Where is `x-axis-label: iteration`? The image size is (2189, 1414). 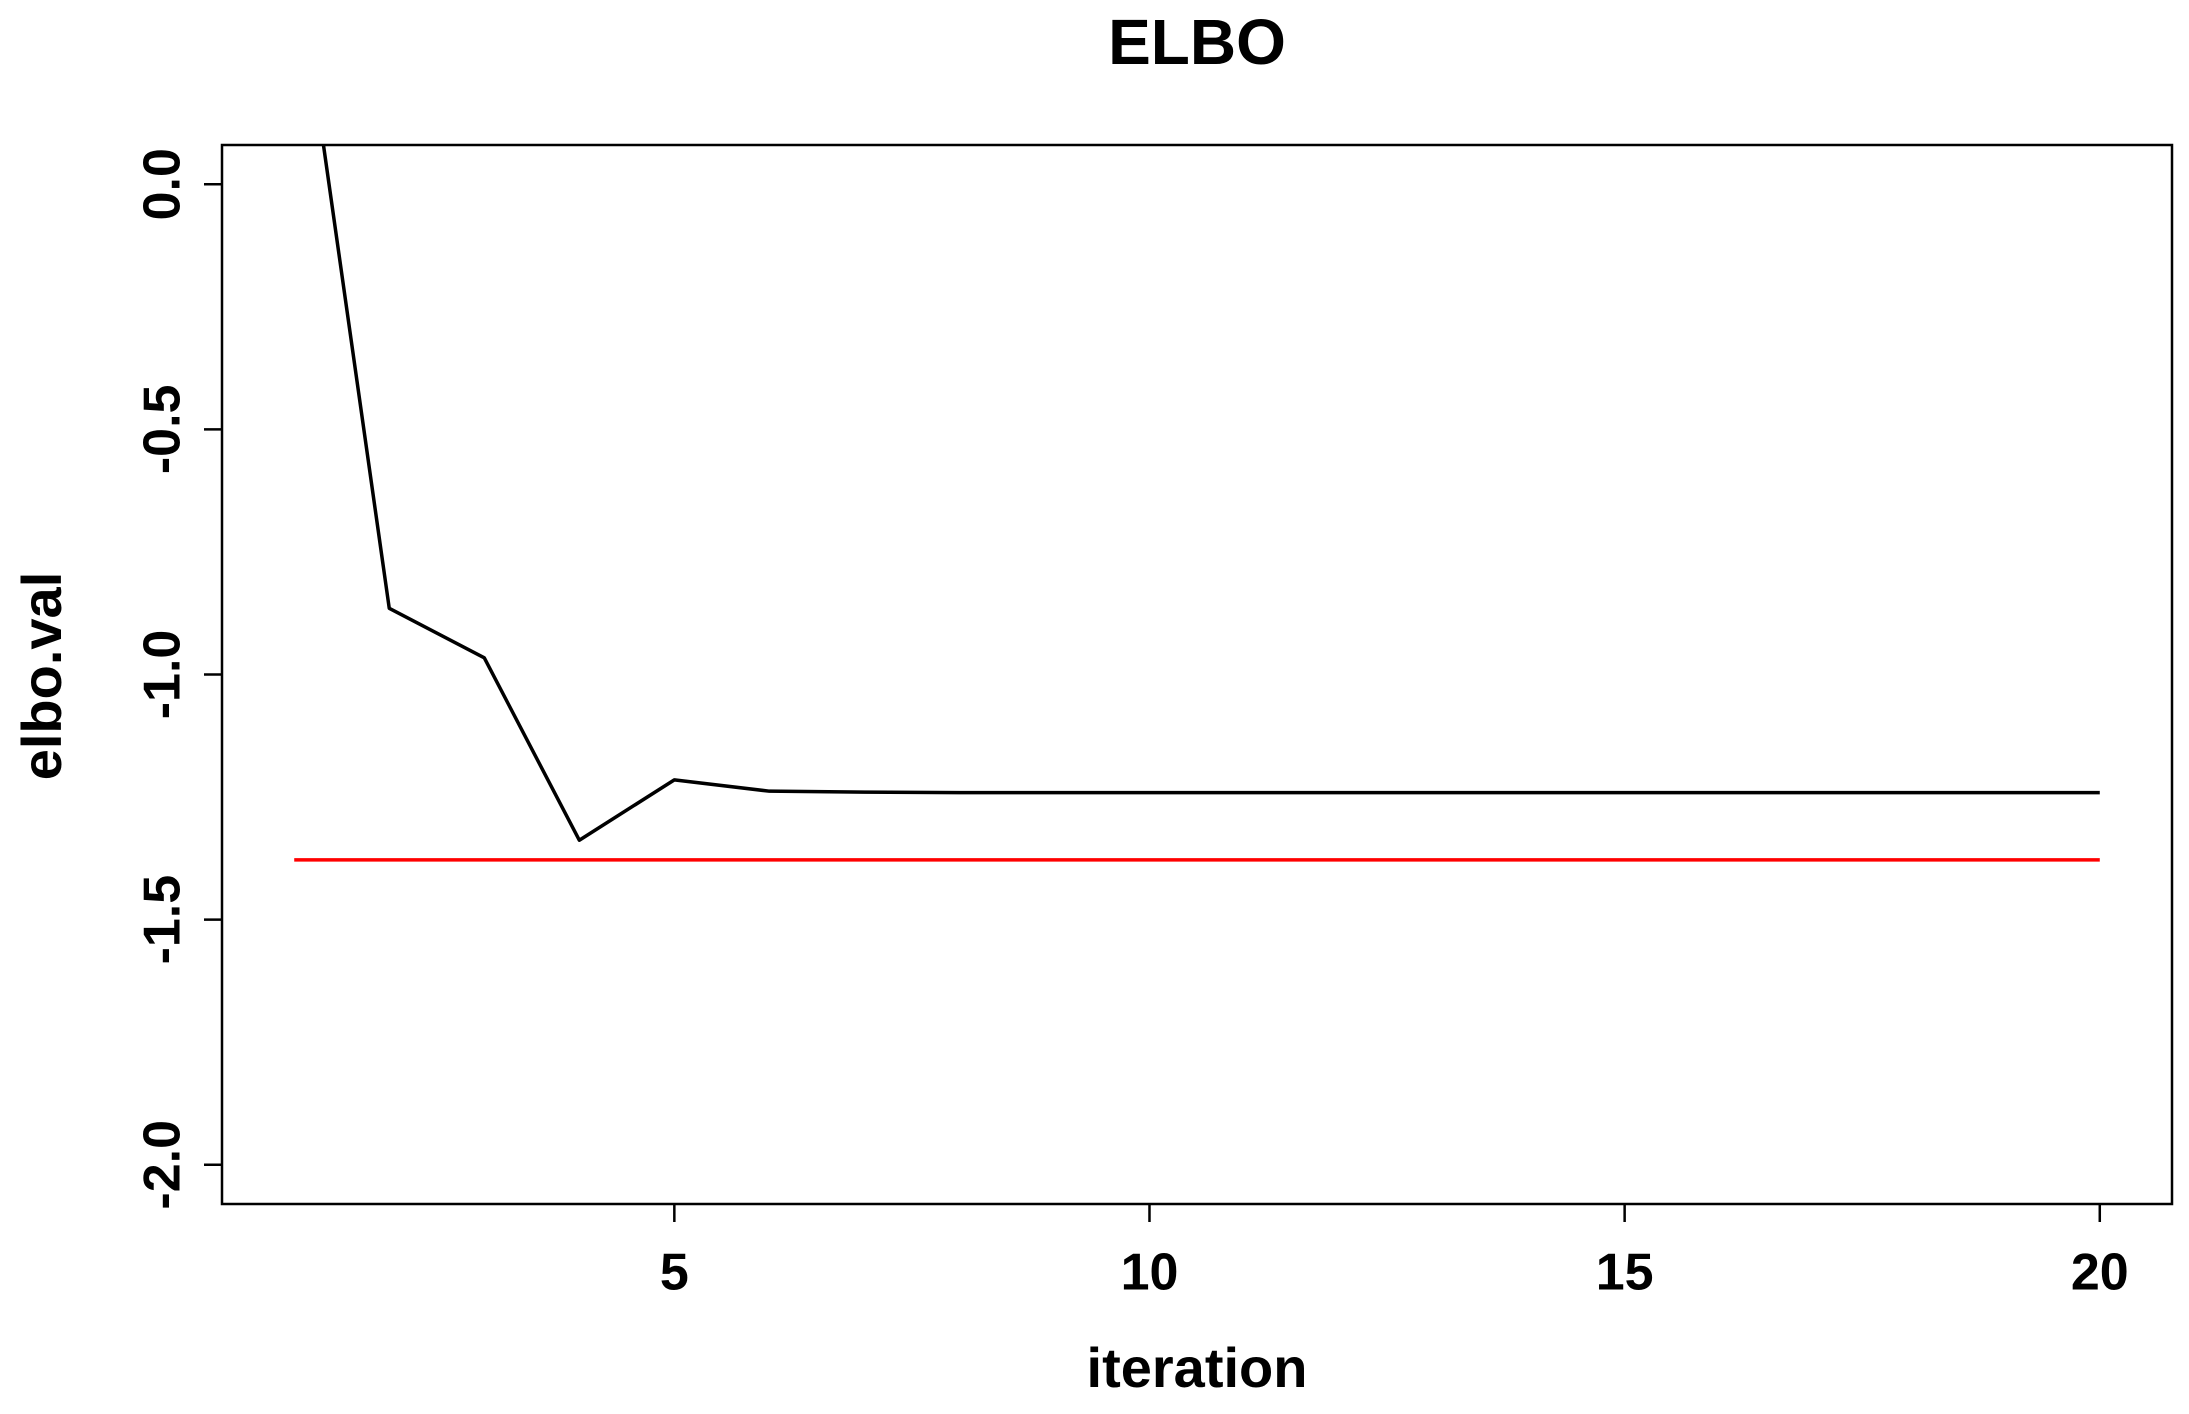 x-axis-label: iteration is located at coordinates (1197, 1367).